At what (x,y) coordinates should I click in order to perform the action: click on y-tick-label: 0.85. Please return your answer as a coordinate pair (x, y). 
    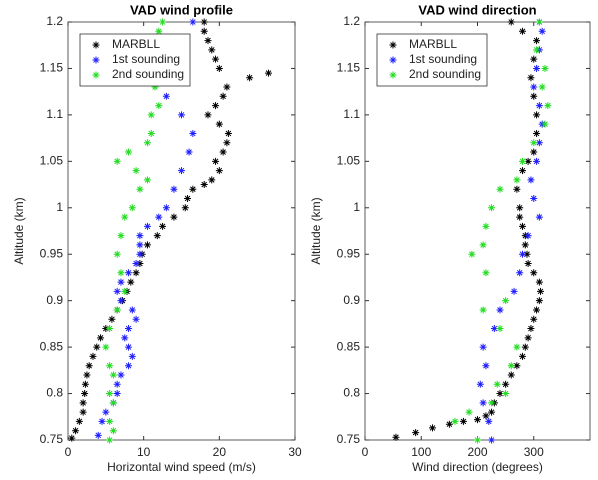
    Looking at the image, I should click on (52, 346).